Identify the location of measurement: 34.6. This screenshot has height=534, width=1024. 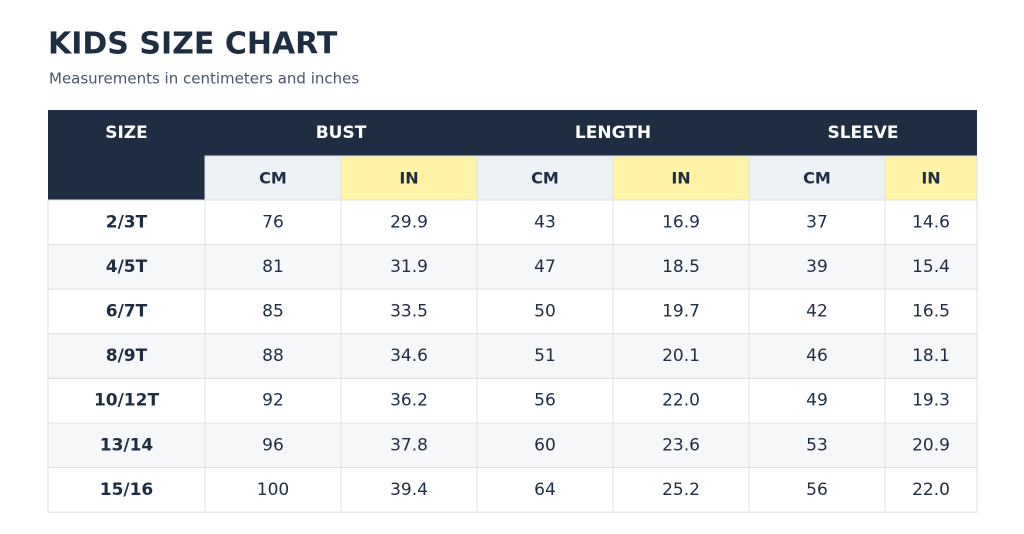
(409, 356).